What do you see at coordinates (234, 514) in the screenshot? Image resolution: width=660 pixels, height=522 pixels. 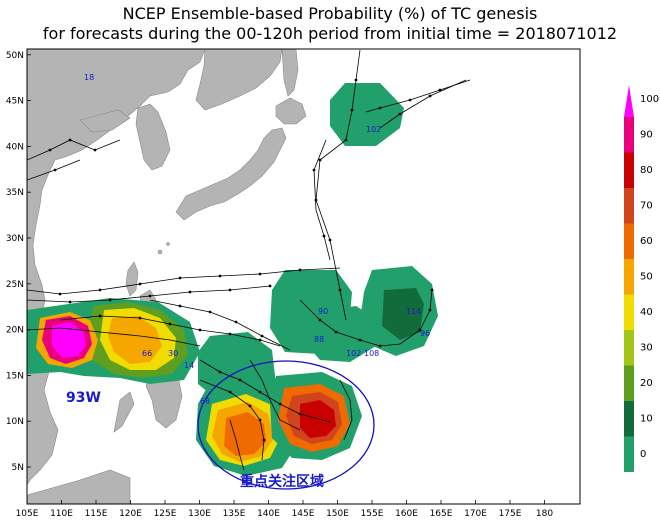 I see `longitude-tick-label: 135E` at bounding box center [234, 514].